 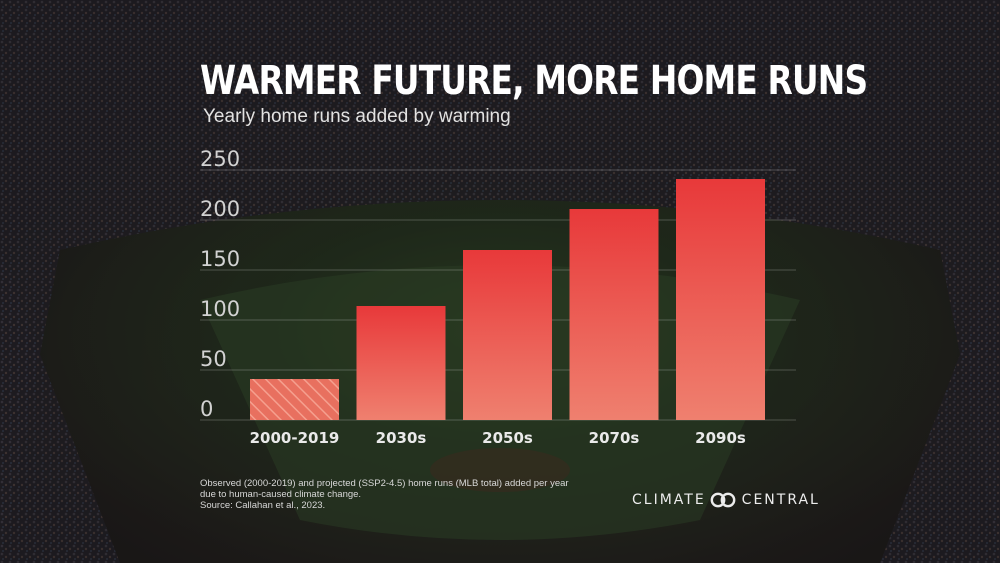 I want to click on x-axis-tick-labels: 2000-2019 2030s 2050s 2070s 2090s, so click(x=498, y=438).